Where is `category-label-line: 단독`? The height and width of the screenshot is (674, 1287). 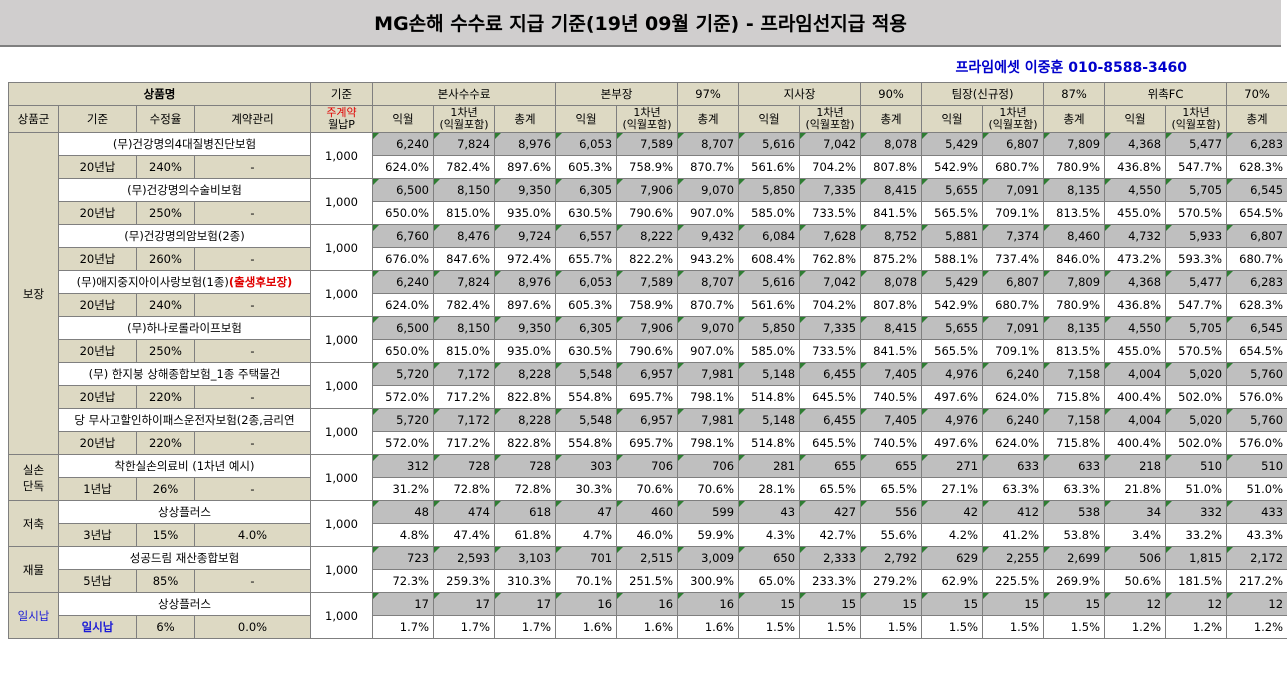 category-label-line: 단독 is located at coordinates (33, 485).